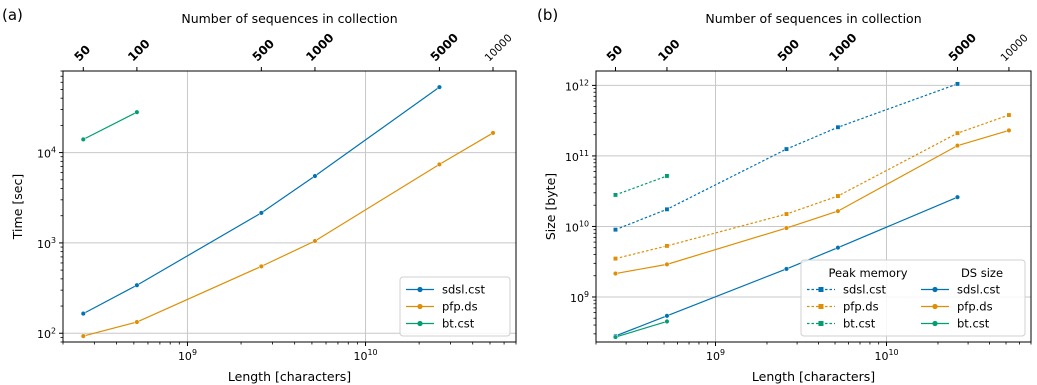 This screenshot has height=385, width=1037. Describe the element at coordinates (12, 15) in the screenshot. I see `panel-label: (a)` at that location.